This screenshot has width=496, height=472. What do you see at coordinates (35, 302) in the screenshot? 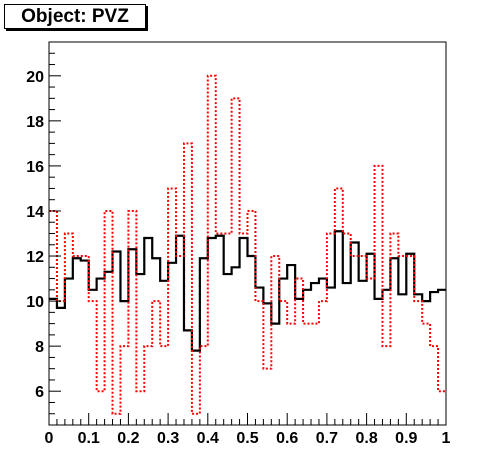
I see `y-tick-label: 10` at bounding box center [35, 302].